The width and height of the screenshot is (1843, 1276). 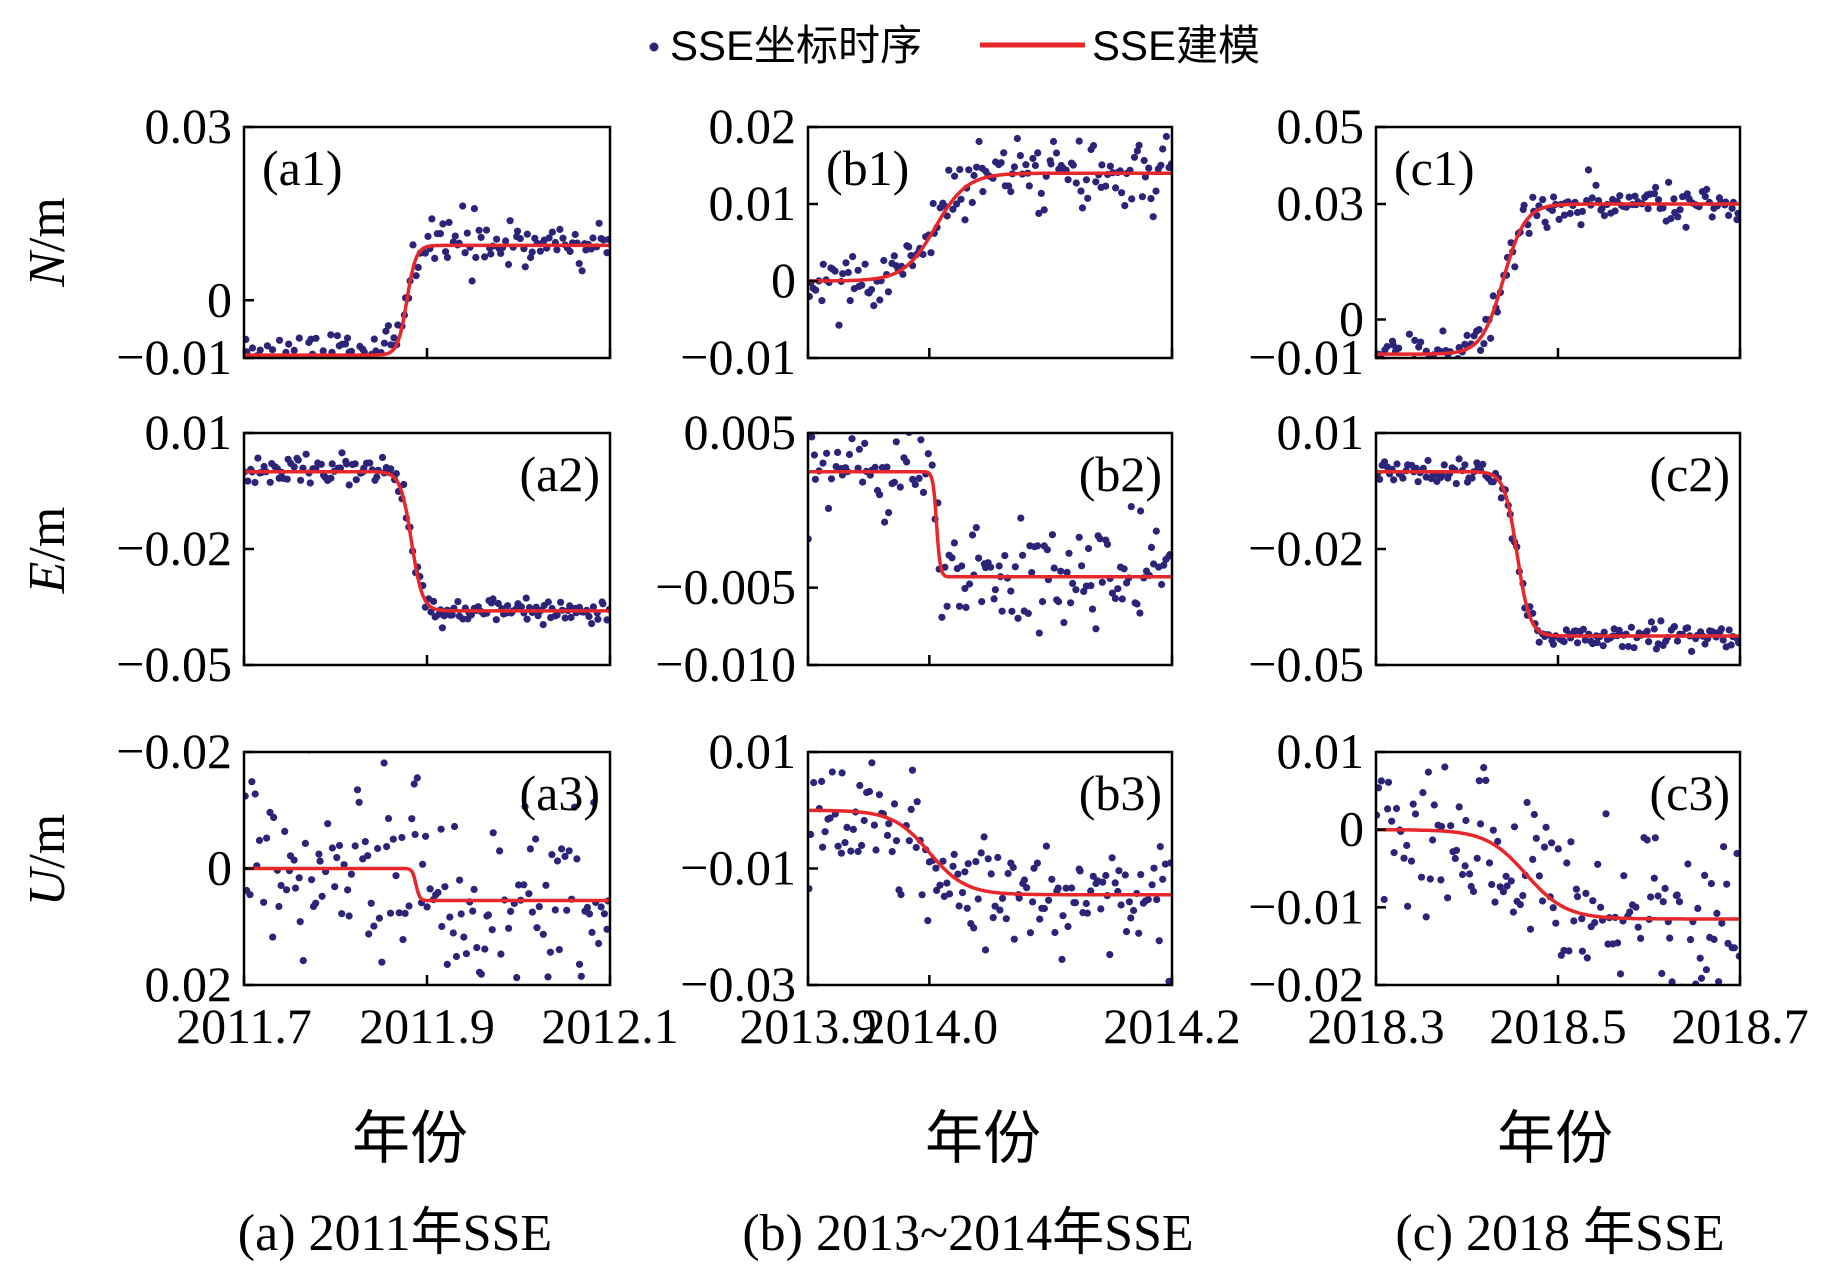 What do you see at coordinates (927, 241) in the screenshot?
I see `panel-b1: 0.02 0.01 0 −0.01 (b1)` at bounding box center [927, 241].